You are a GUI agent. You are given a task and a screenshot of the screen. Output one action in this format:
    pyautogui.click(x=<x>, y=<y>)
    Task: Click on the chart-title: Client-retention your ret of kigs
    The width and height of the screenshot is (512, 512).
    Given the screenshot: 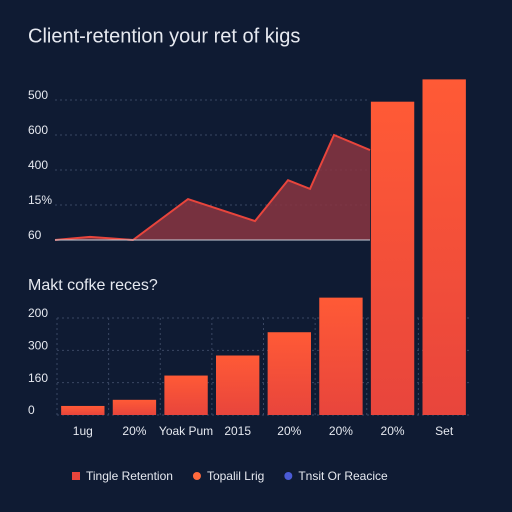 What is the action you would take?
    pyautogui.click(x=164, y=36)
    